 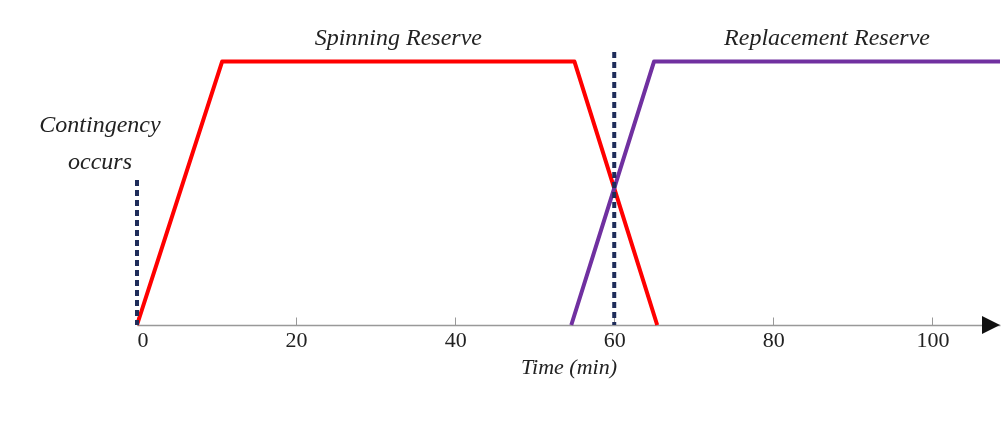 I want to click on x-tick-label: 40, so click(x=455, y=339).